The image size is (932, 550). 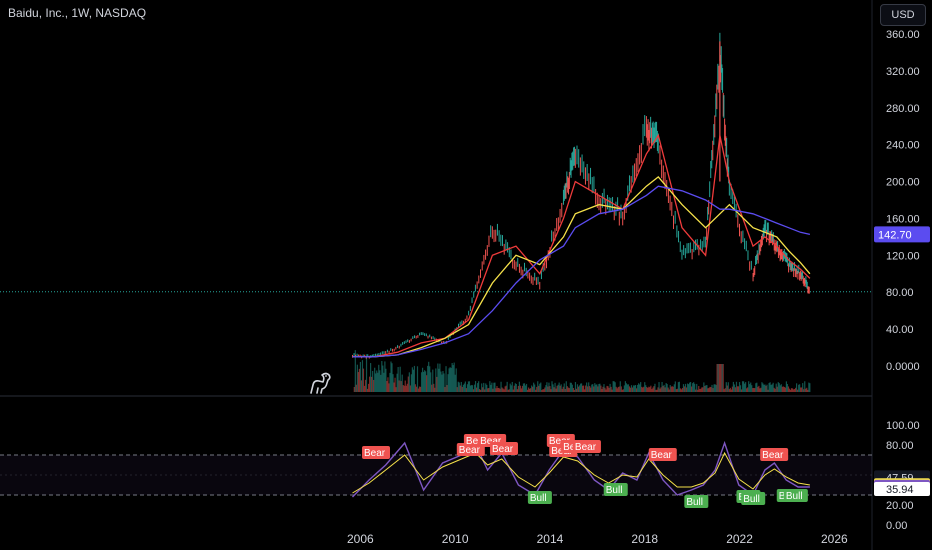 What do you see at coordinates (900, 330) in the screenshot?
I see `price-axis-tick: 40.00` at bounding box center [900, 330].